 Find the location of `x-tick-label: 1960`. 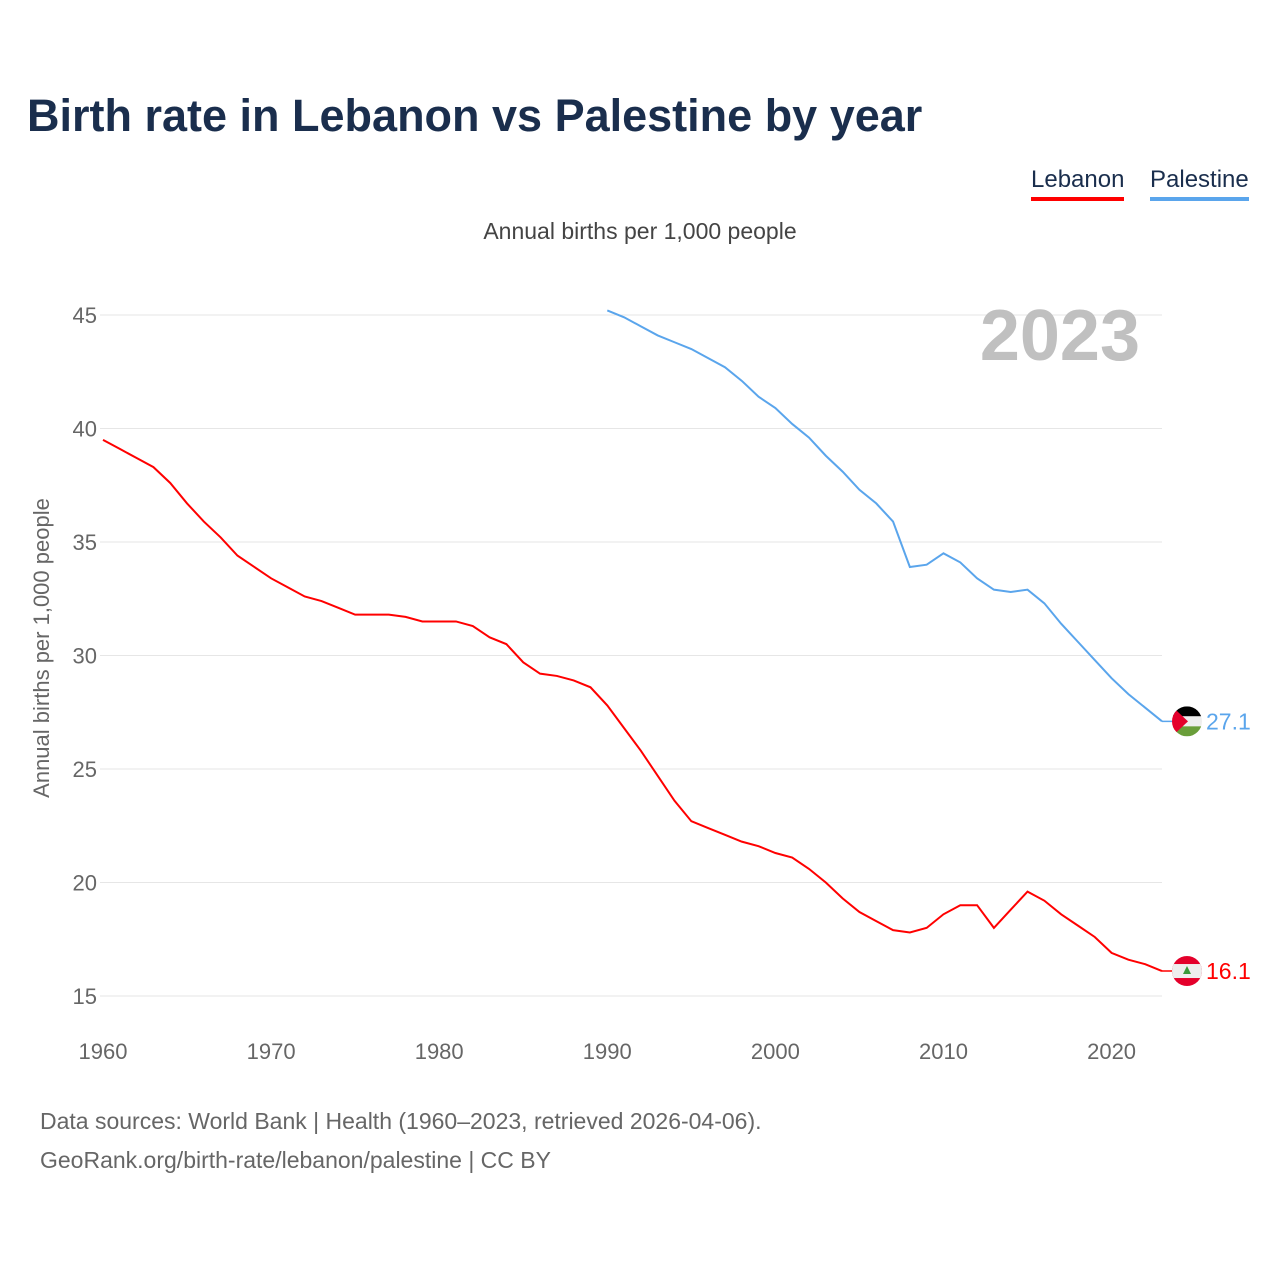

x-tick-label: 1960 is located at coordinates (103, 1051).